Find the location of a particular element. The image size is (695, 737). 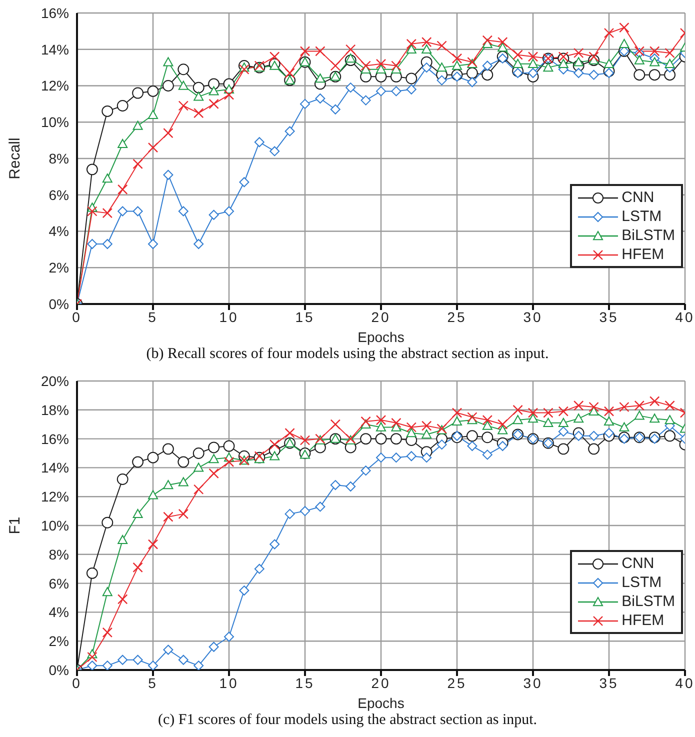

y-tick-label: 18% is located at coordinates (54, 410).